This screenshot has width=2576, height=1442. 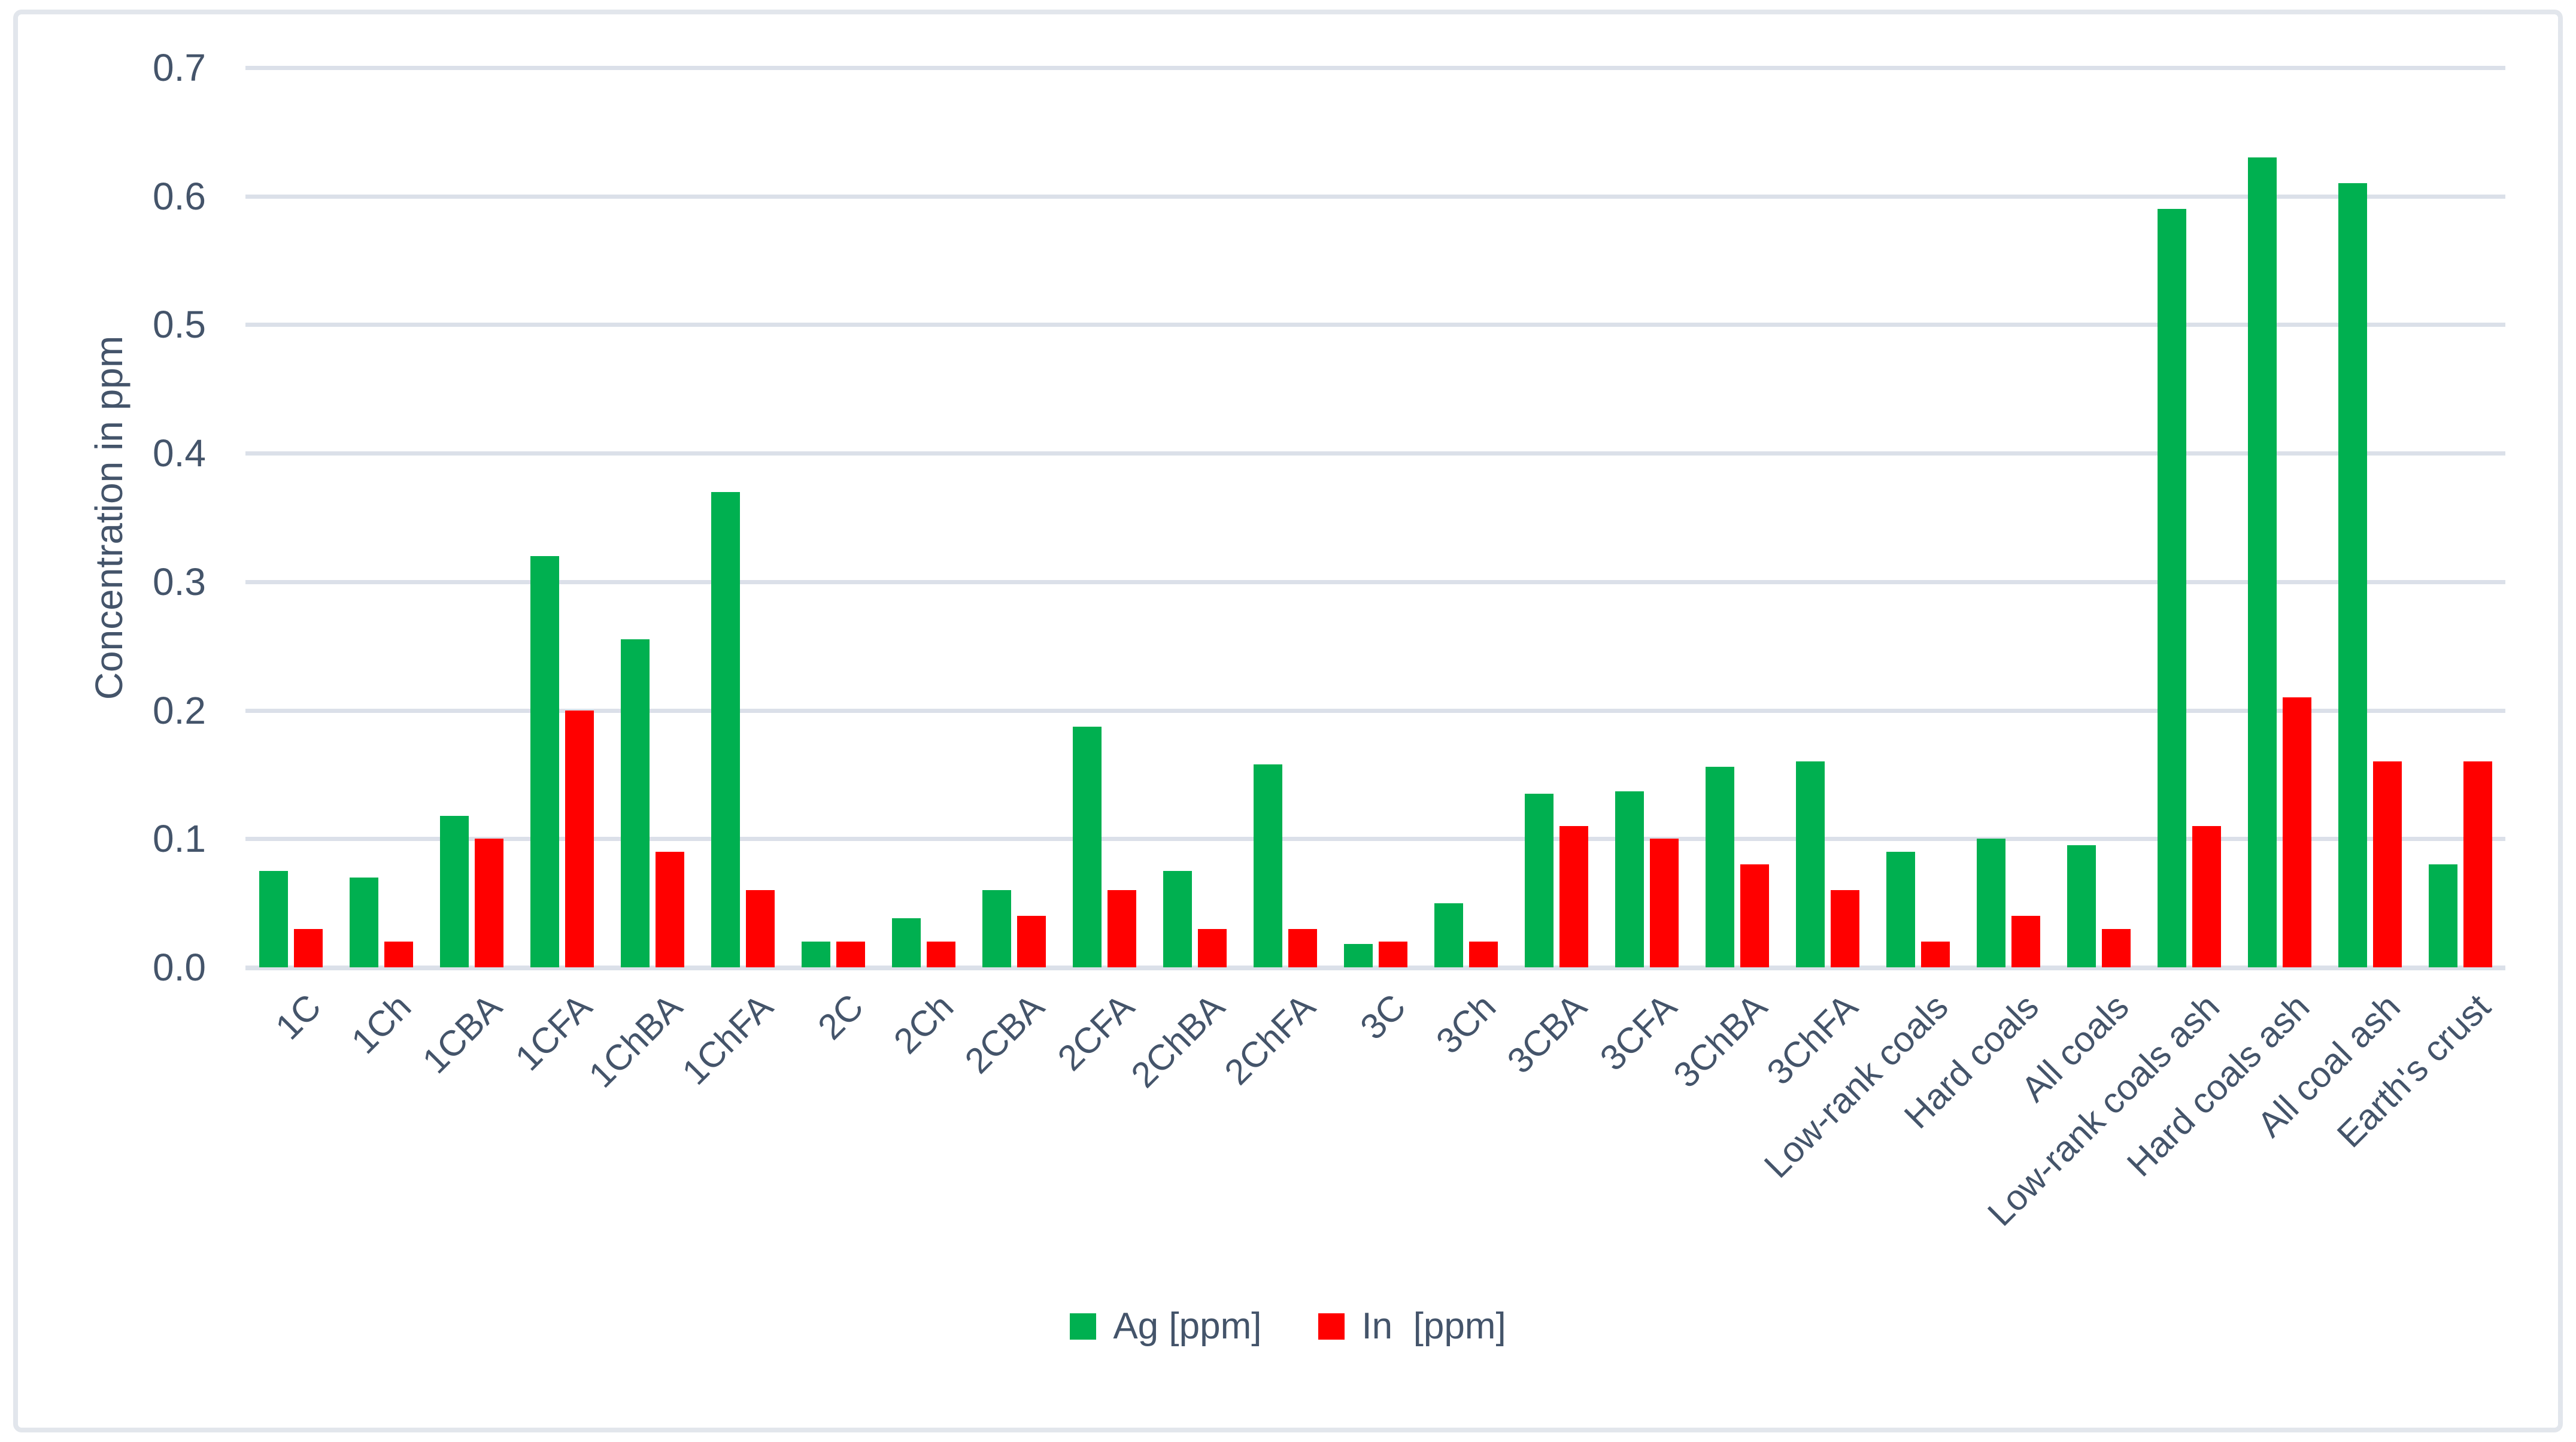 What do you see at coordinates (1719, 867) in the screenshot?
I see `bar-ag-3ChBA` at bounding box center [1719, 867].